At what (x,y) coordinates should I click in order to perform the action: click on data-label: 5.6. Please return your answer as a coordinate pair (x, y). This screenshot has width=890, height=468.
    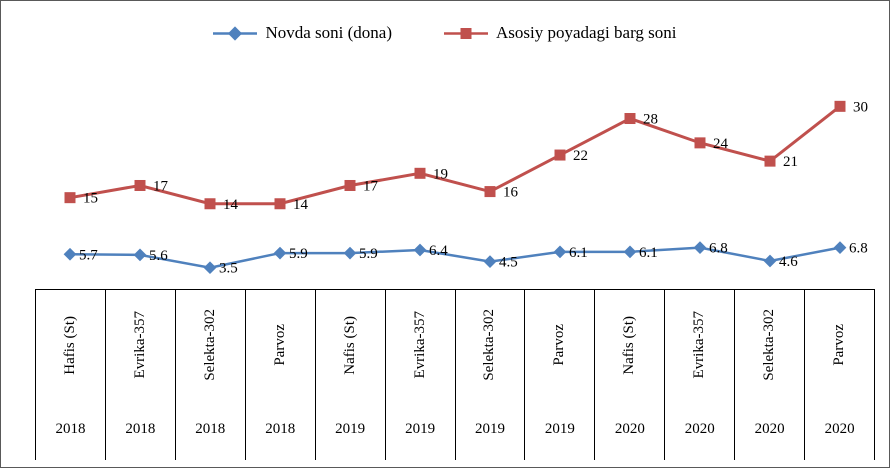
    Looking at the image, I should click on (158, 256).